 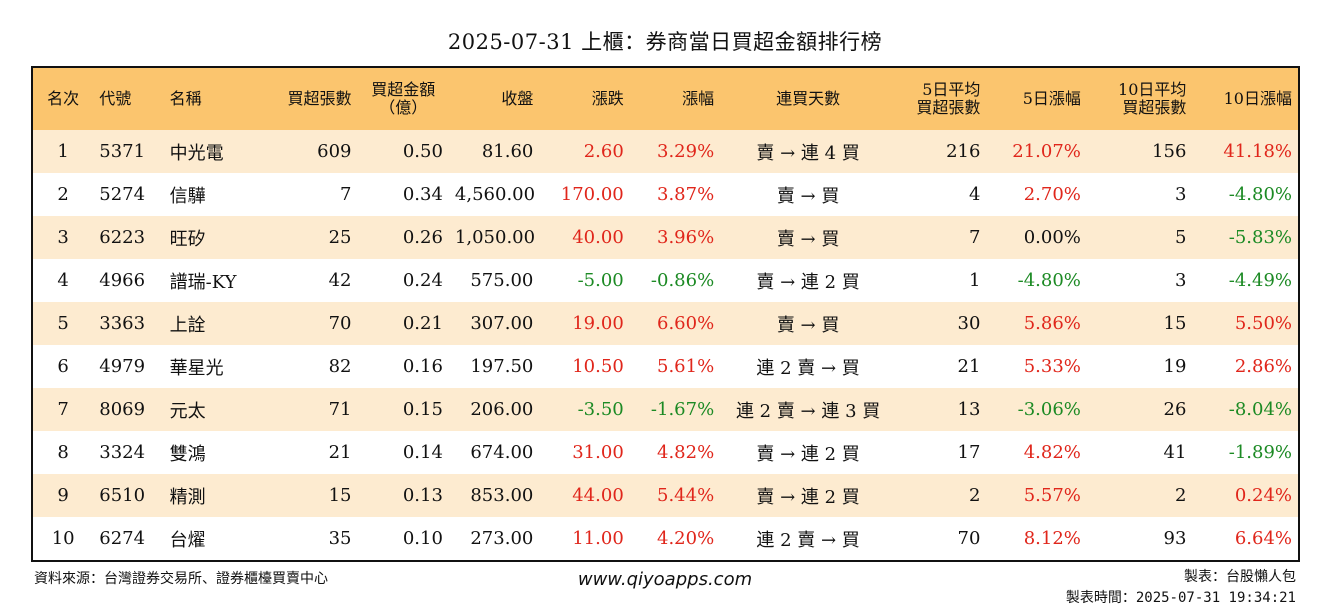 I want to click on cell-code: 5274, so click(x=122, y=194).